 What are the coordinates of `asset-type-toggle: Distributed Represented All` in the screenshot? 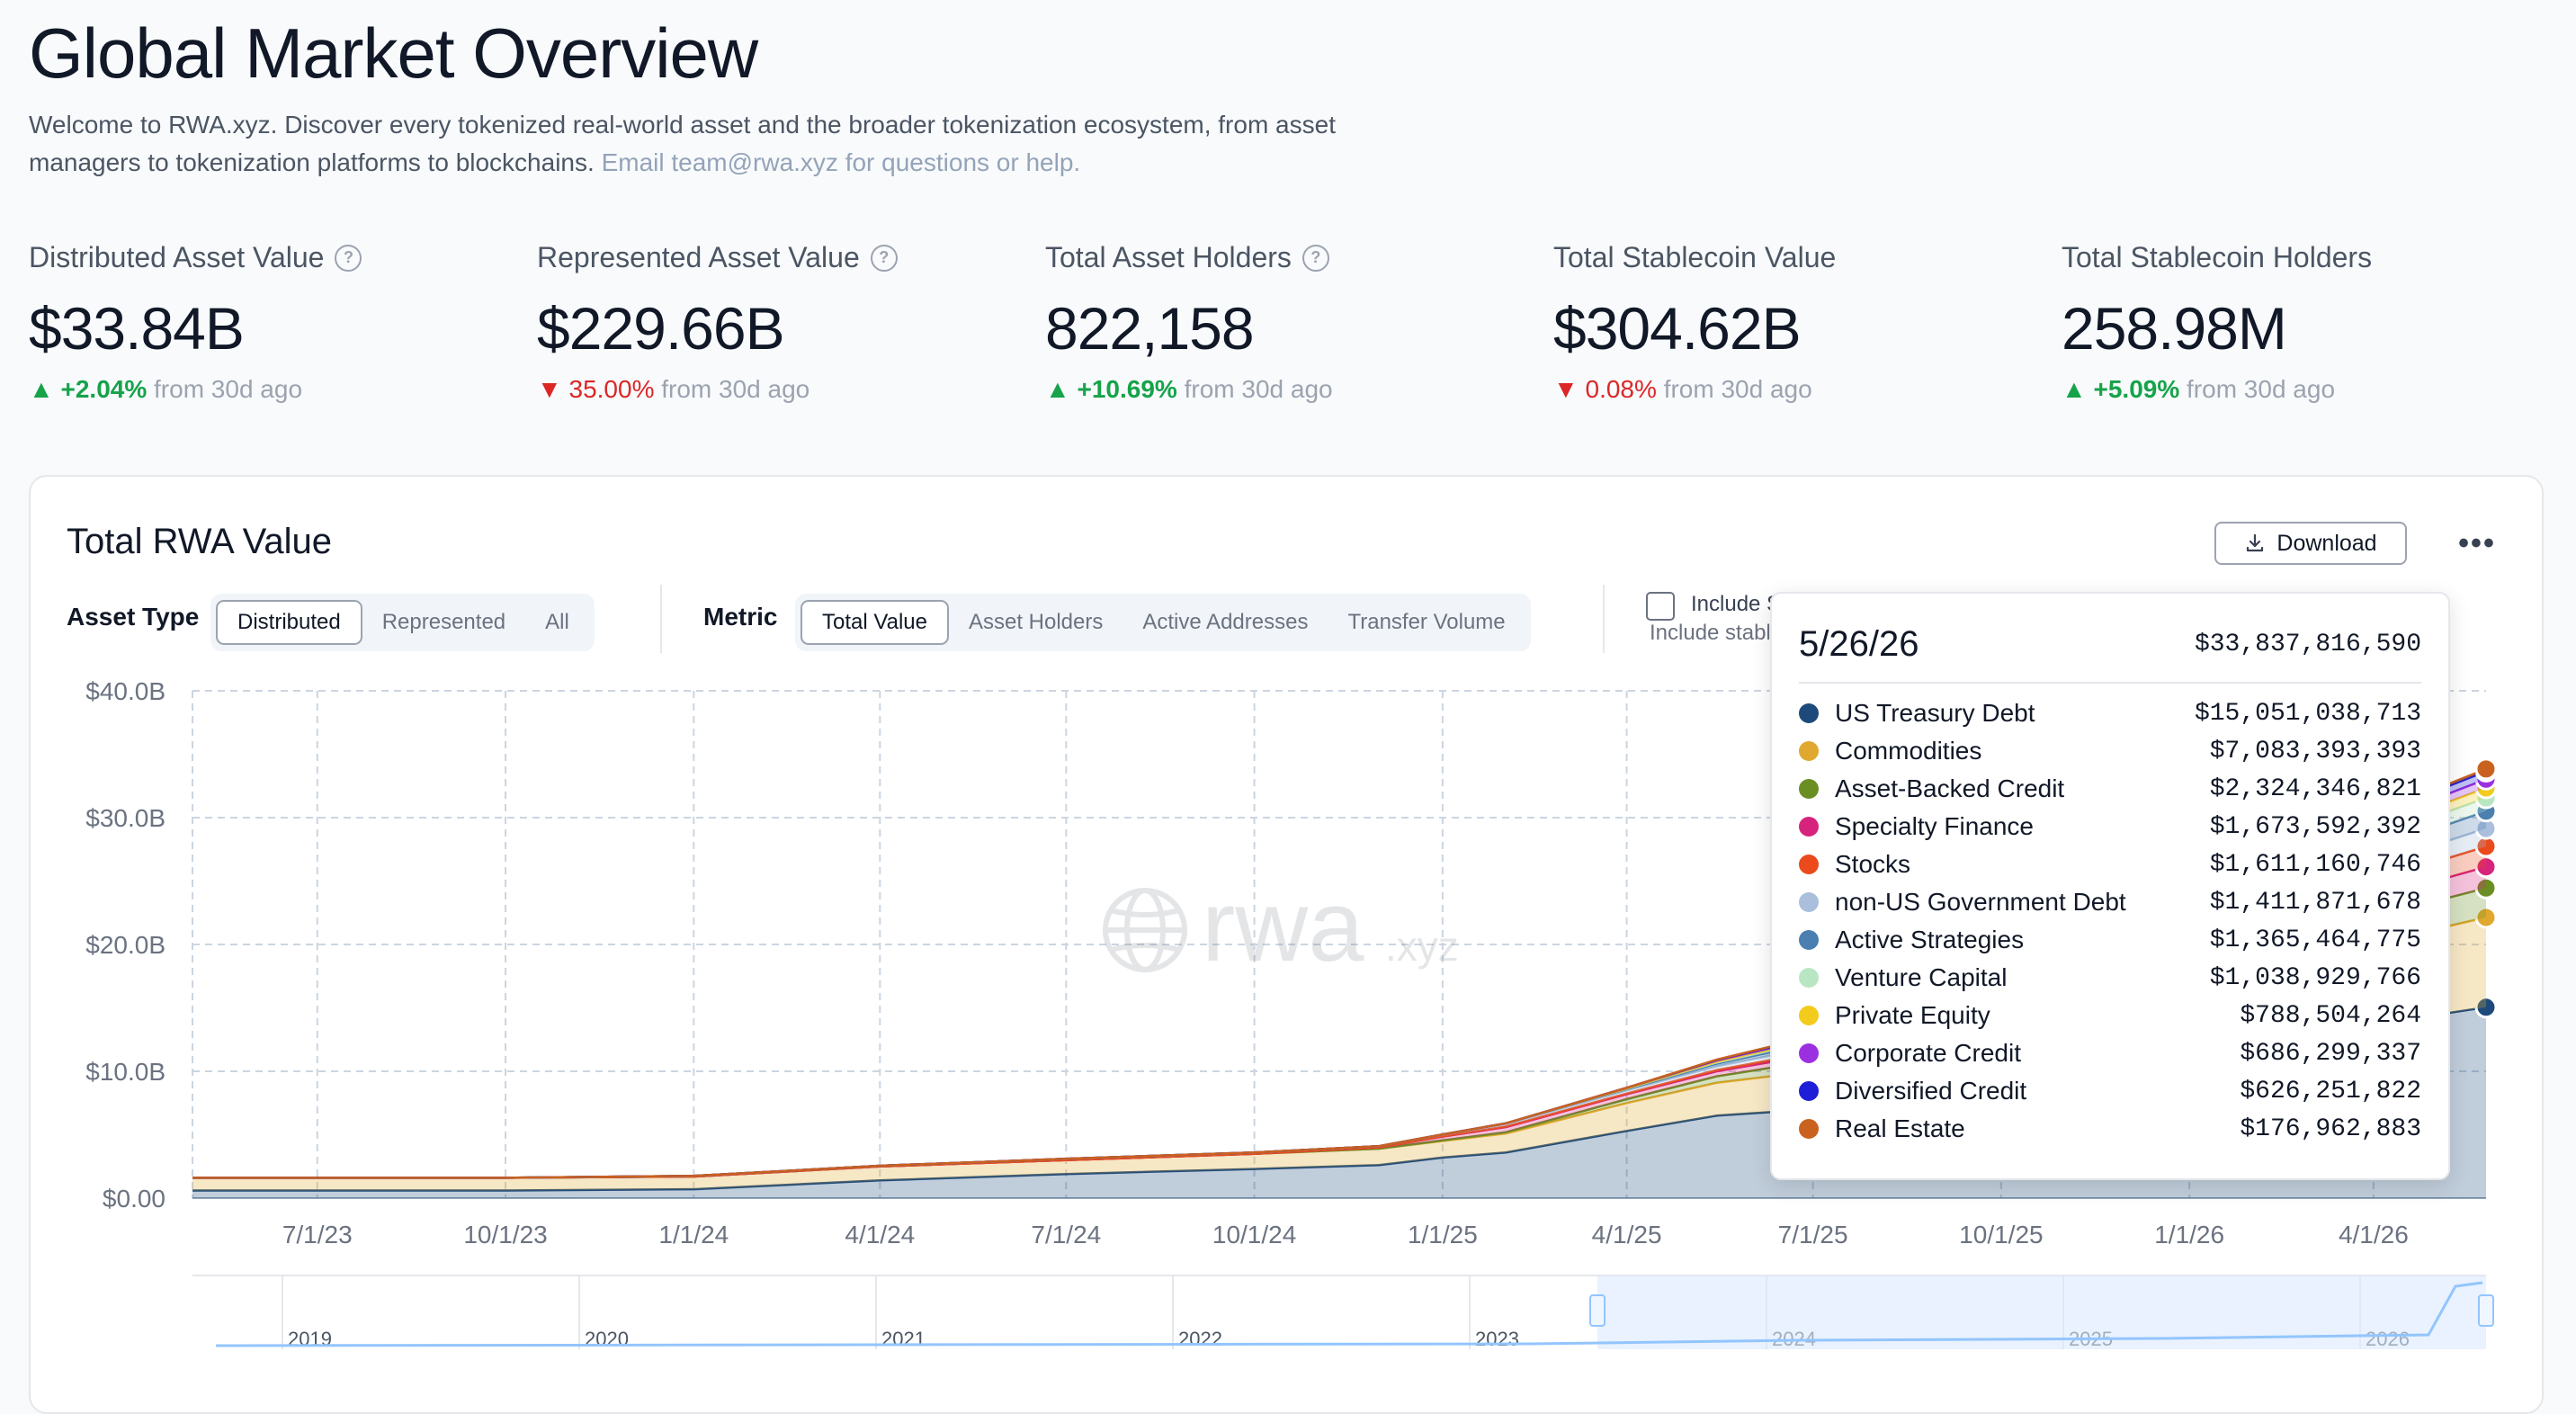 It's located at (402, 622).